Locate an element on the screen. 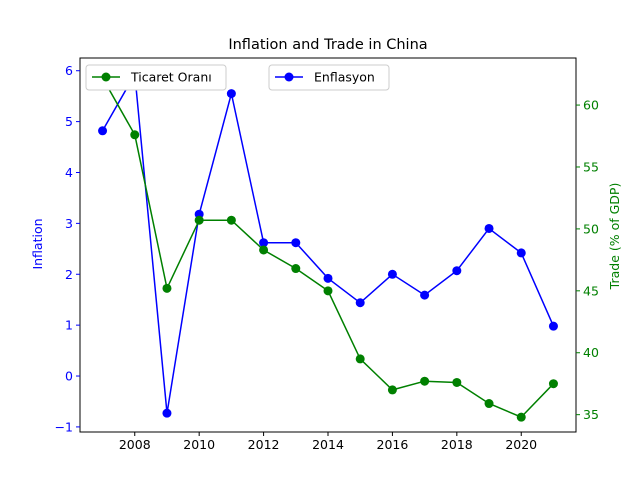 The image size is (640, 480). left-tick-label: 3 is located at coordinates (69, 223).